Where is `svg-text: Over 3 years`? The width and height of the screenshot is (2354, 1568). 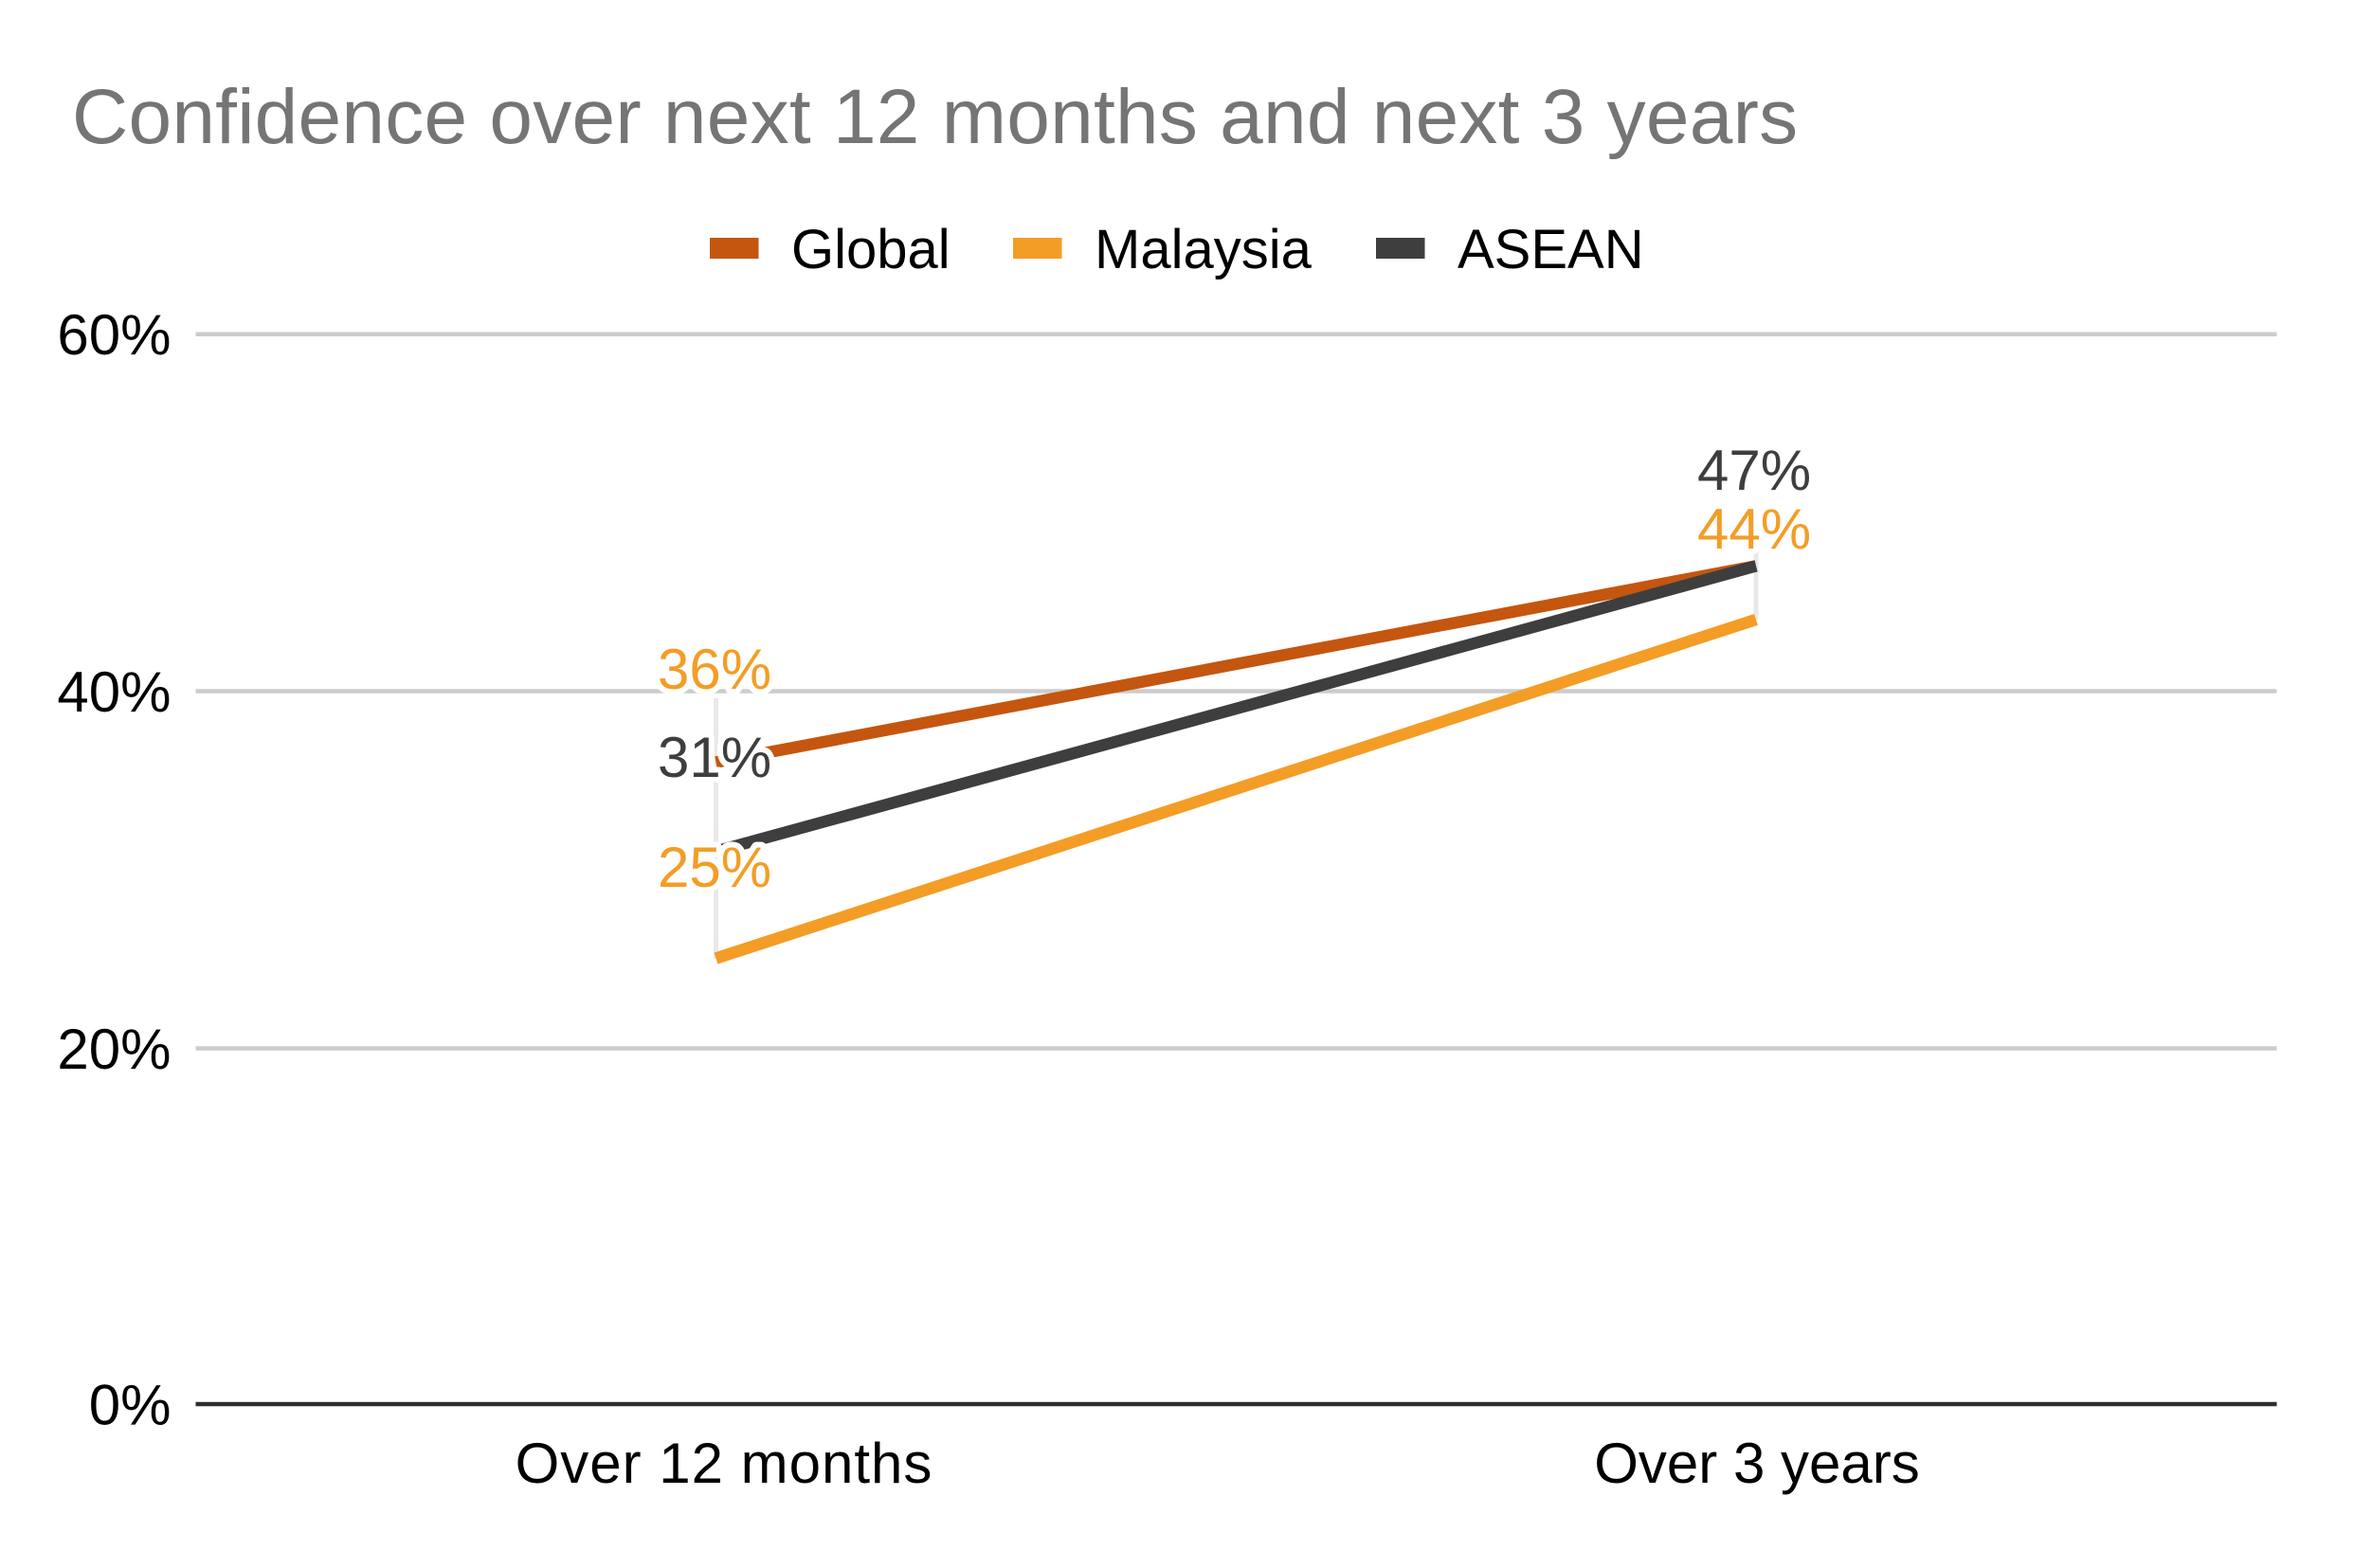
svg-text: Over 3 years is located at coordinates (1756, 1463).